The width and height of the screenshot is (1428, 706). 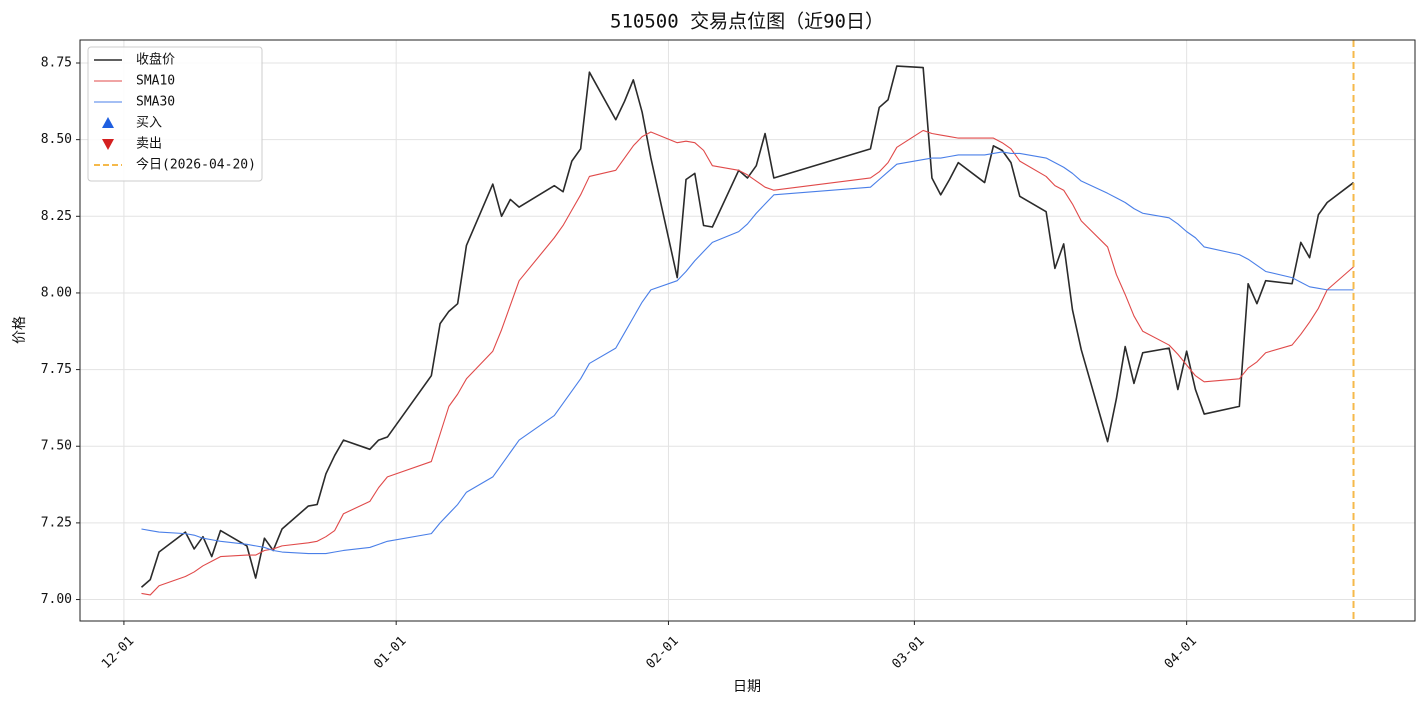 I want to click on chart-title: 510500 交易点位图（近90日）, so click(x=747, y=22).